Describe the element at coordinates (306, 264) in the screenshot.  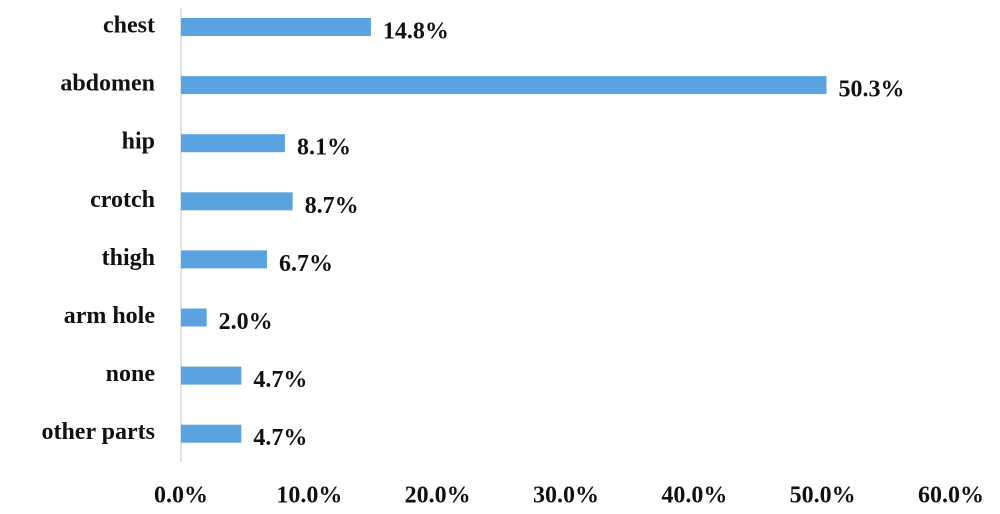
I see `value-label: 6.7%` at that location.